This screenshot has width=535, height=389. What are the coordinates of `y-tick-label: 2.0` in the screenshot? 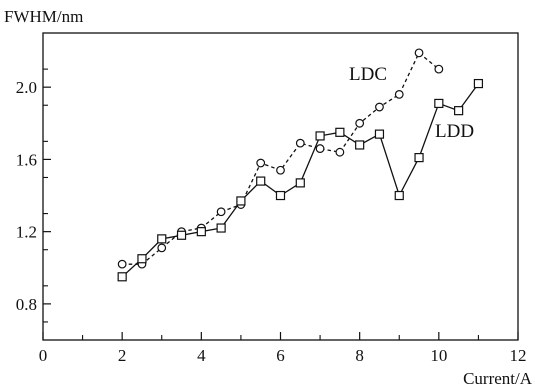 It's located at (26, 87).